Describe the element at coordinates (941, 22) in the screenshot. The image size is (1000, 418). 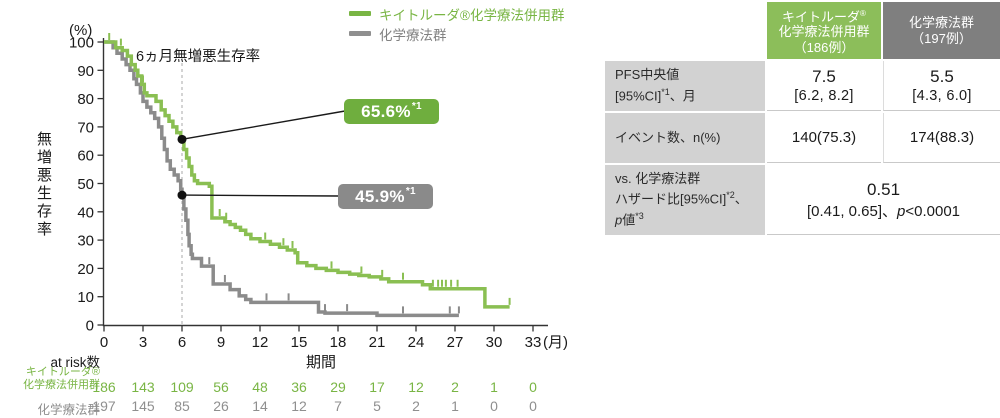
I see `header-line: 化学療法群` at that location.